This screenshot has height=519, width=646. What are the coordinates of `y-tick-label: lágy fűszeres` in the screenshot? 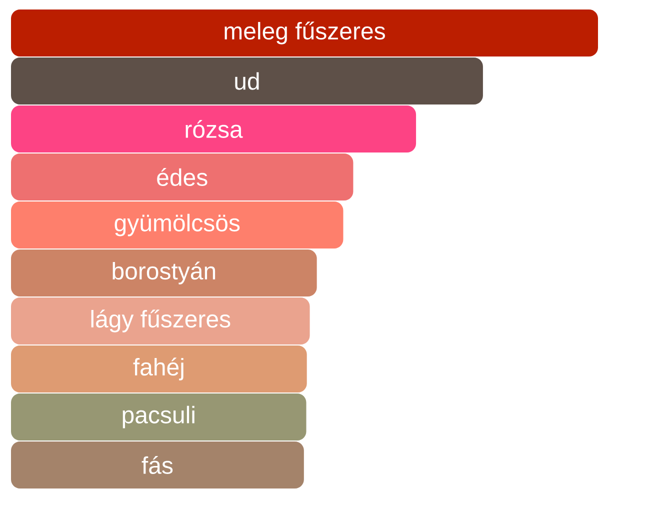 It's located at (160, 321).